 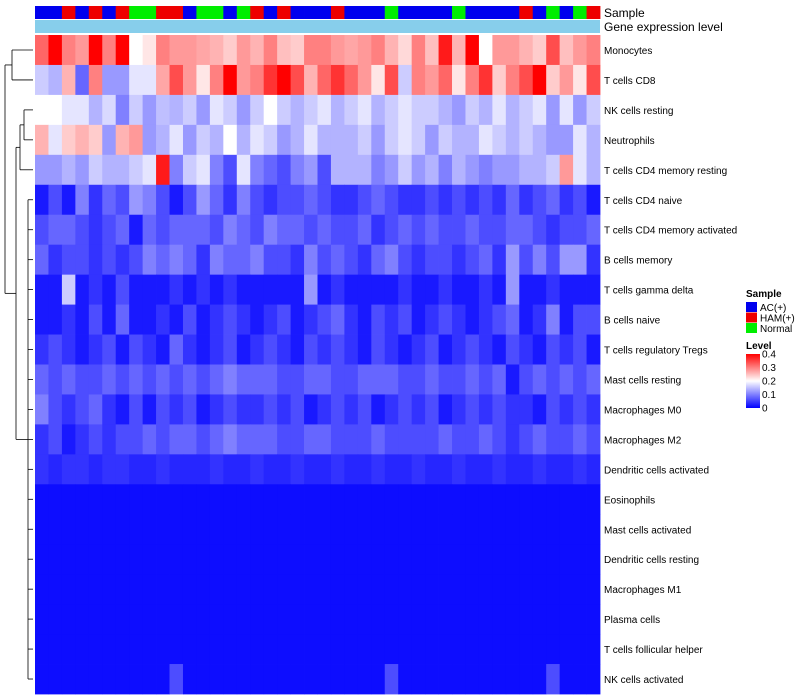 What do you see at coordinates (773, 308) in the screenshot?
I see `sample-legend-label: AC(+)` at bounding box center [773, 308].